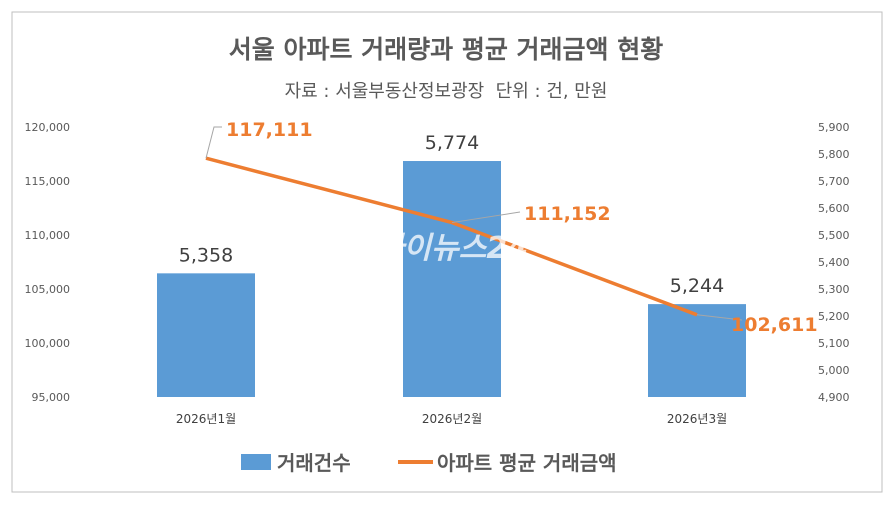 Image resolution: width=893 pixels, height=514 pixels. Describe the element at coordinates (774, 325) in the screenshot. I see `line-data-label: 102,611` at that location.